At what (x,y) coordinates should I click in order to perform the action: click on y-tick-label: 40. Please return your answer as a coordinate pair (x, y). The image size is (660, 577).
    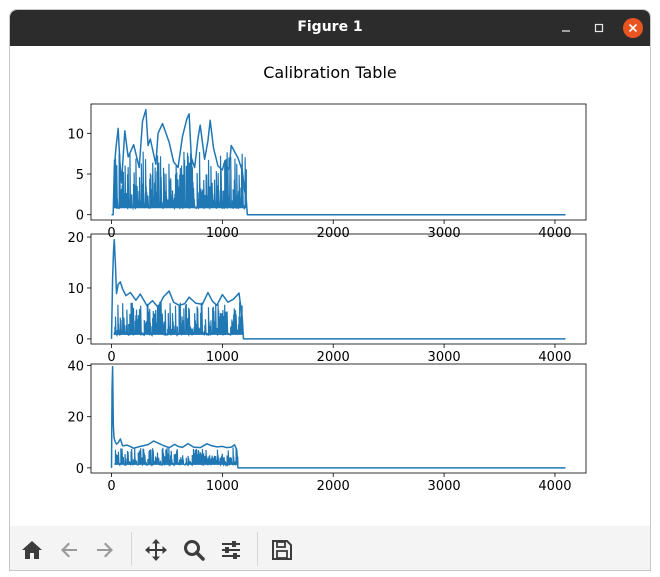
    Looking at the image, I should click on (75, 367).